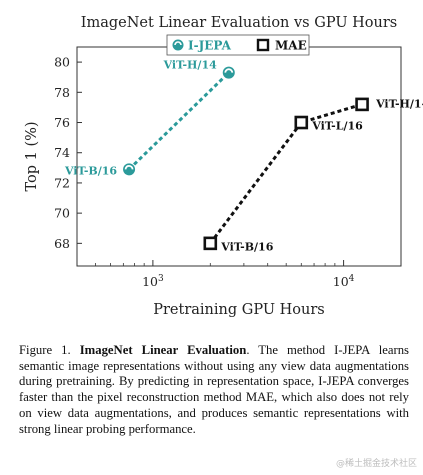  Describe the element at coordinates (239, 23) in the screenshot. I see `chart-title: ImageNet Linear Evaluation vs GPU Hours` at that location.